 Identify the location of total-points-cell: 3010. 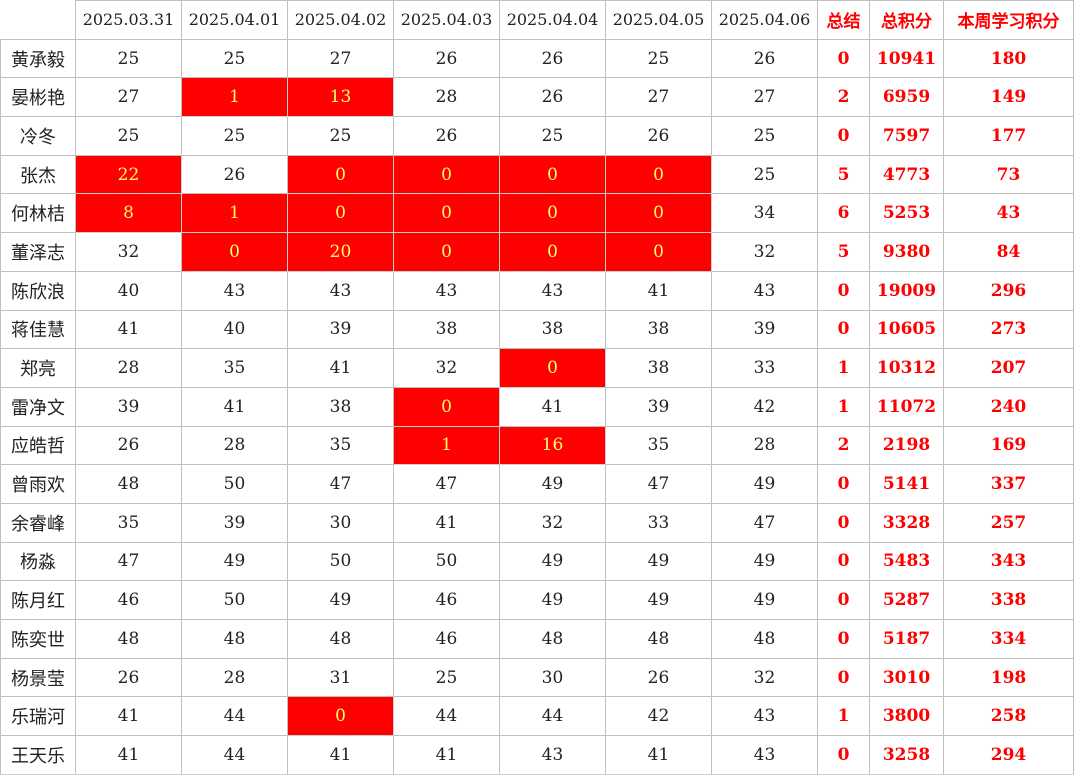
(906, 677).